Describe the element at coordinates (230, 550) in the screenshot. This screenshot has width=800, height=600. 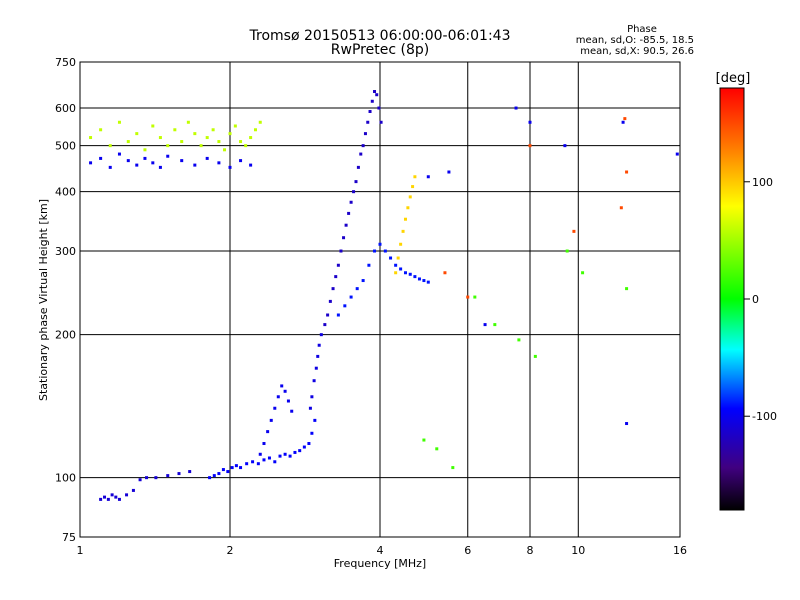
I see `x-tick-label: 2` at that location.